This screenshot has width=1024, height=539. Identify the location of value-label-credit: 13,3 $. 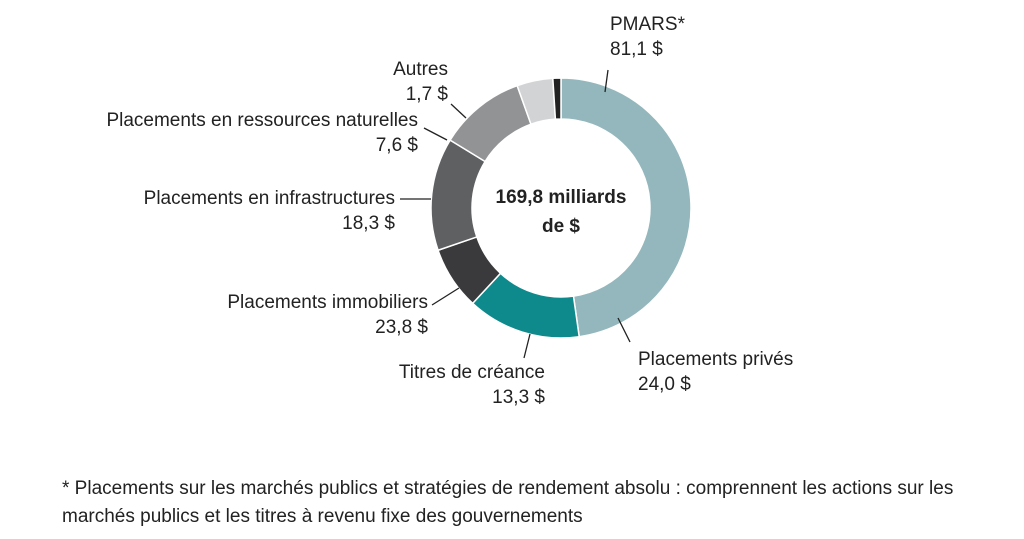
(518, 397).